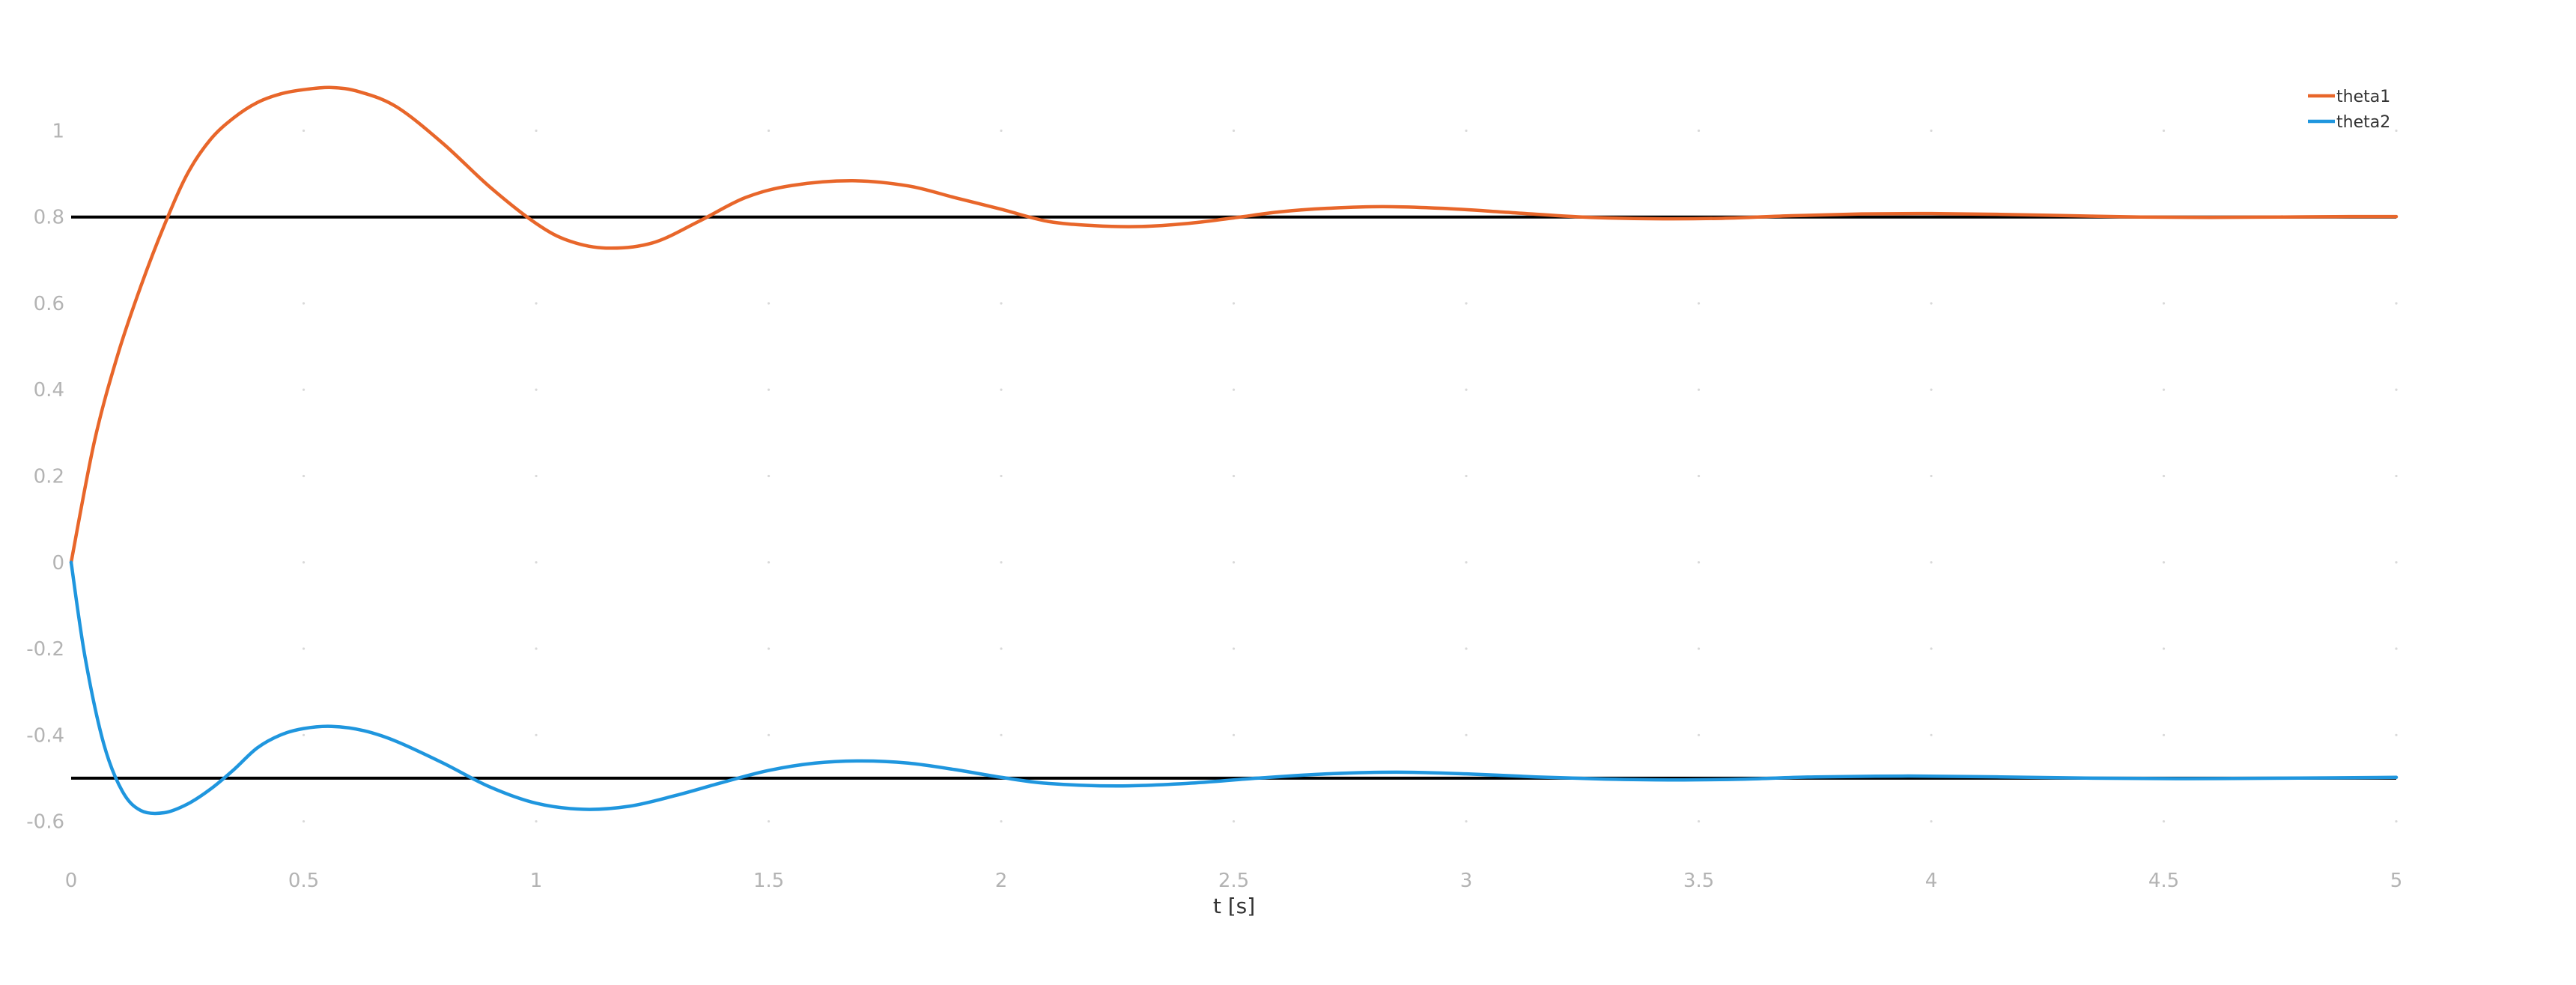 The height and width of the screenshot is (985, 2576). I want to click on x-tick-label: 0, so click(71, 881).